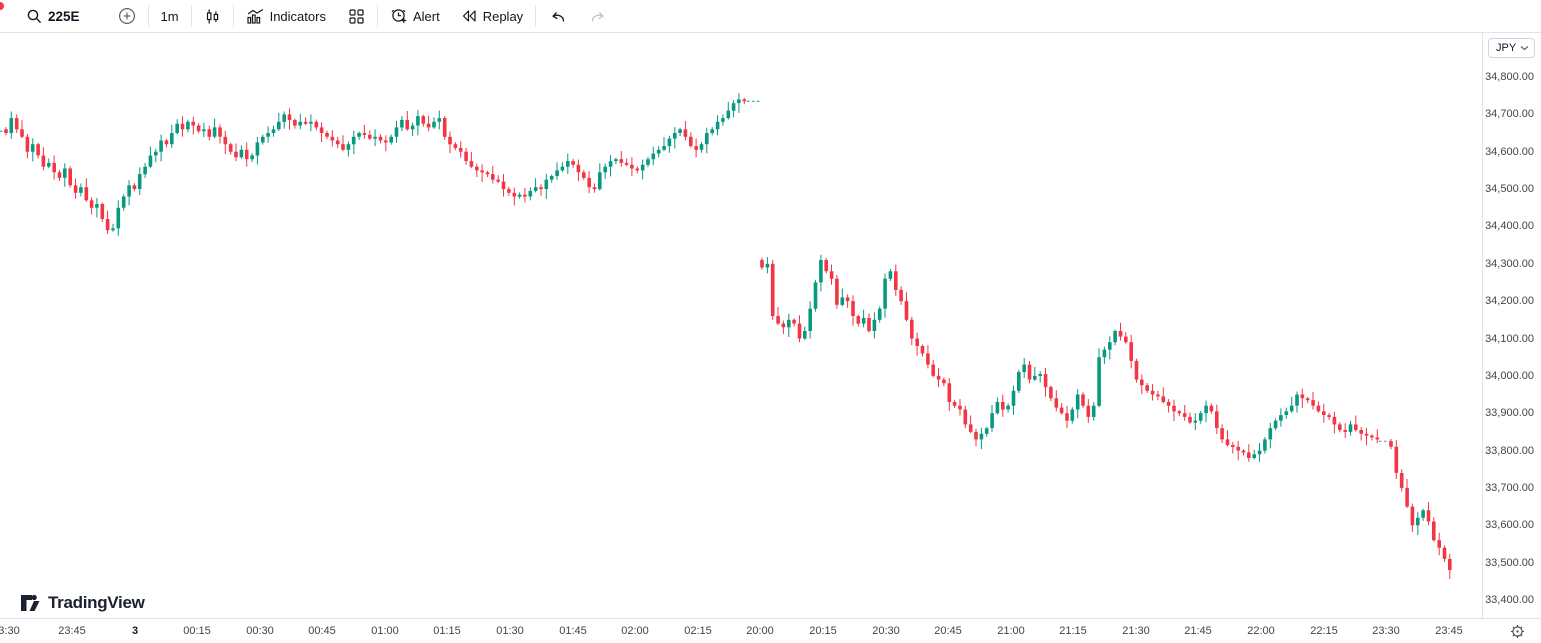 This screenshot has height=643, width=1541. I want to click on candlestick-style-icon, so click(212, 16).